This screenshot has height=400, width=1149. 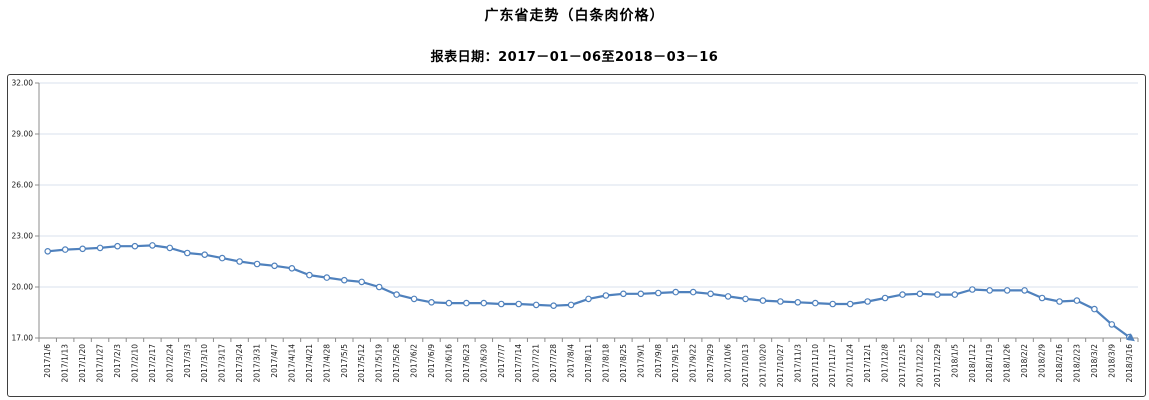 I want to click on x-axis-label: 2017/7/28, so click(x=553, y=363).